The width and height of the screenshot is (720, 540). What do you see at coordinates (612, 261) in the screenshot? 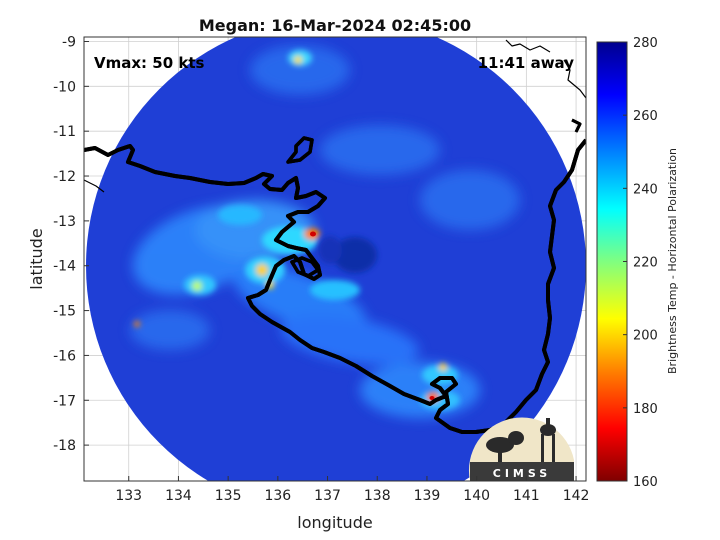
I see `colorbar` at bounding box center [612, 261].